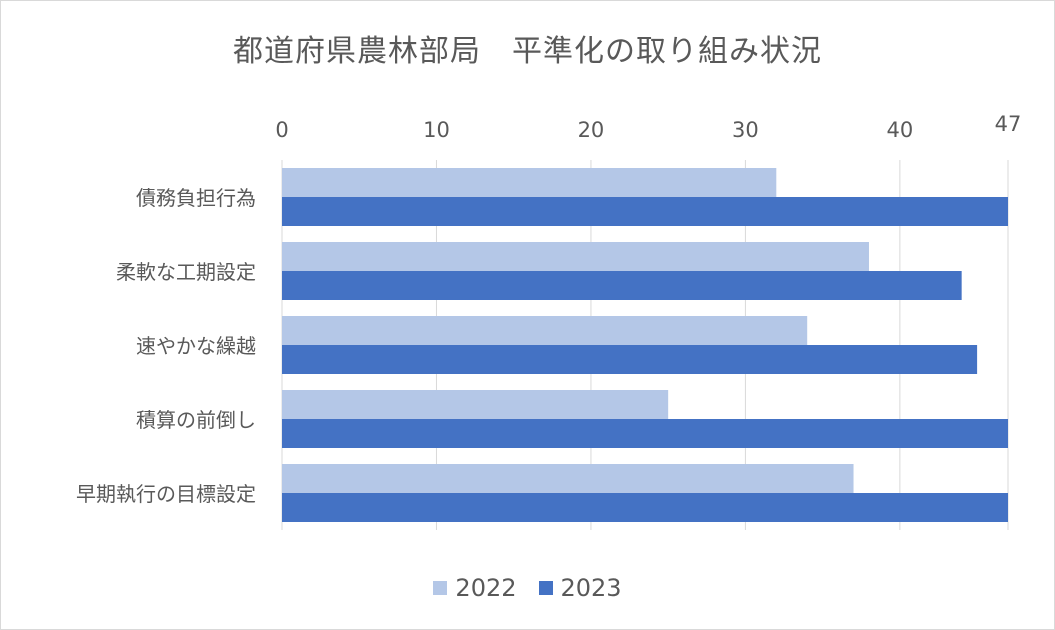  Describe the element at coordinates (196, 420) in the screenshot. I see `category-label: 積算の前倒し` at that location.